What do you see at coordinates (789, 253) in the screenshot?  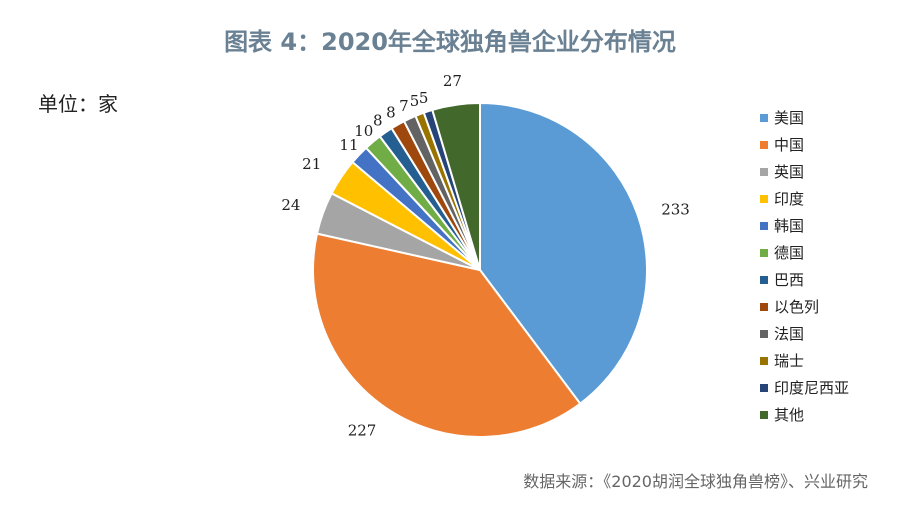 I see `legend-label: 德国` at bounding box center [789, 253].